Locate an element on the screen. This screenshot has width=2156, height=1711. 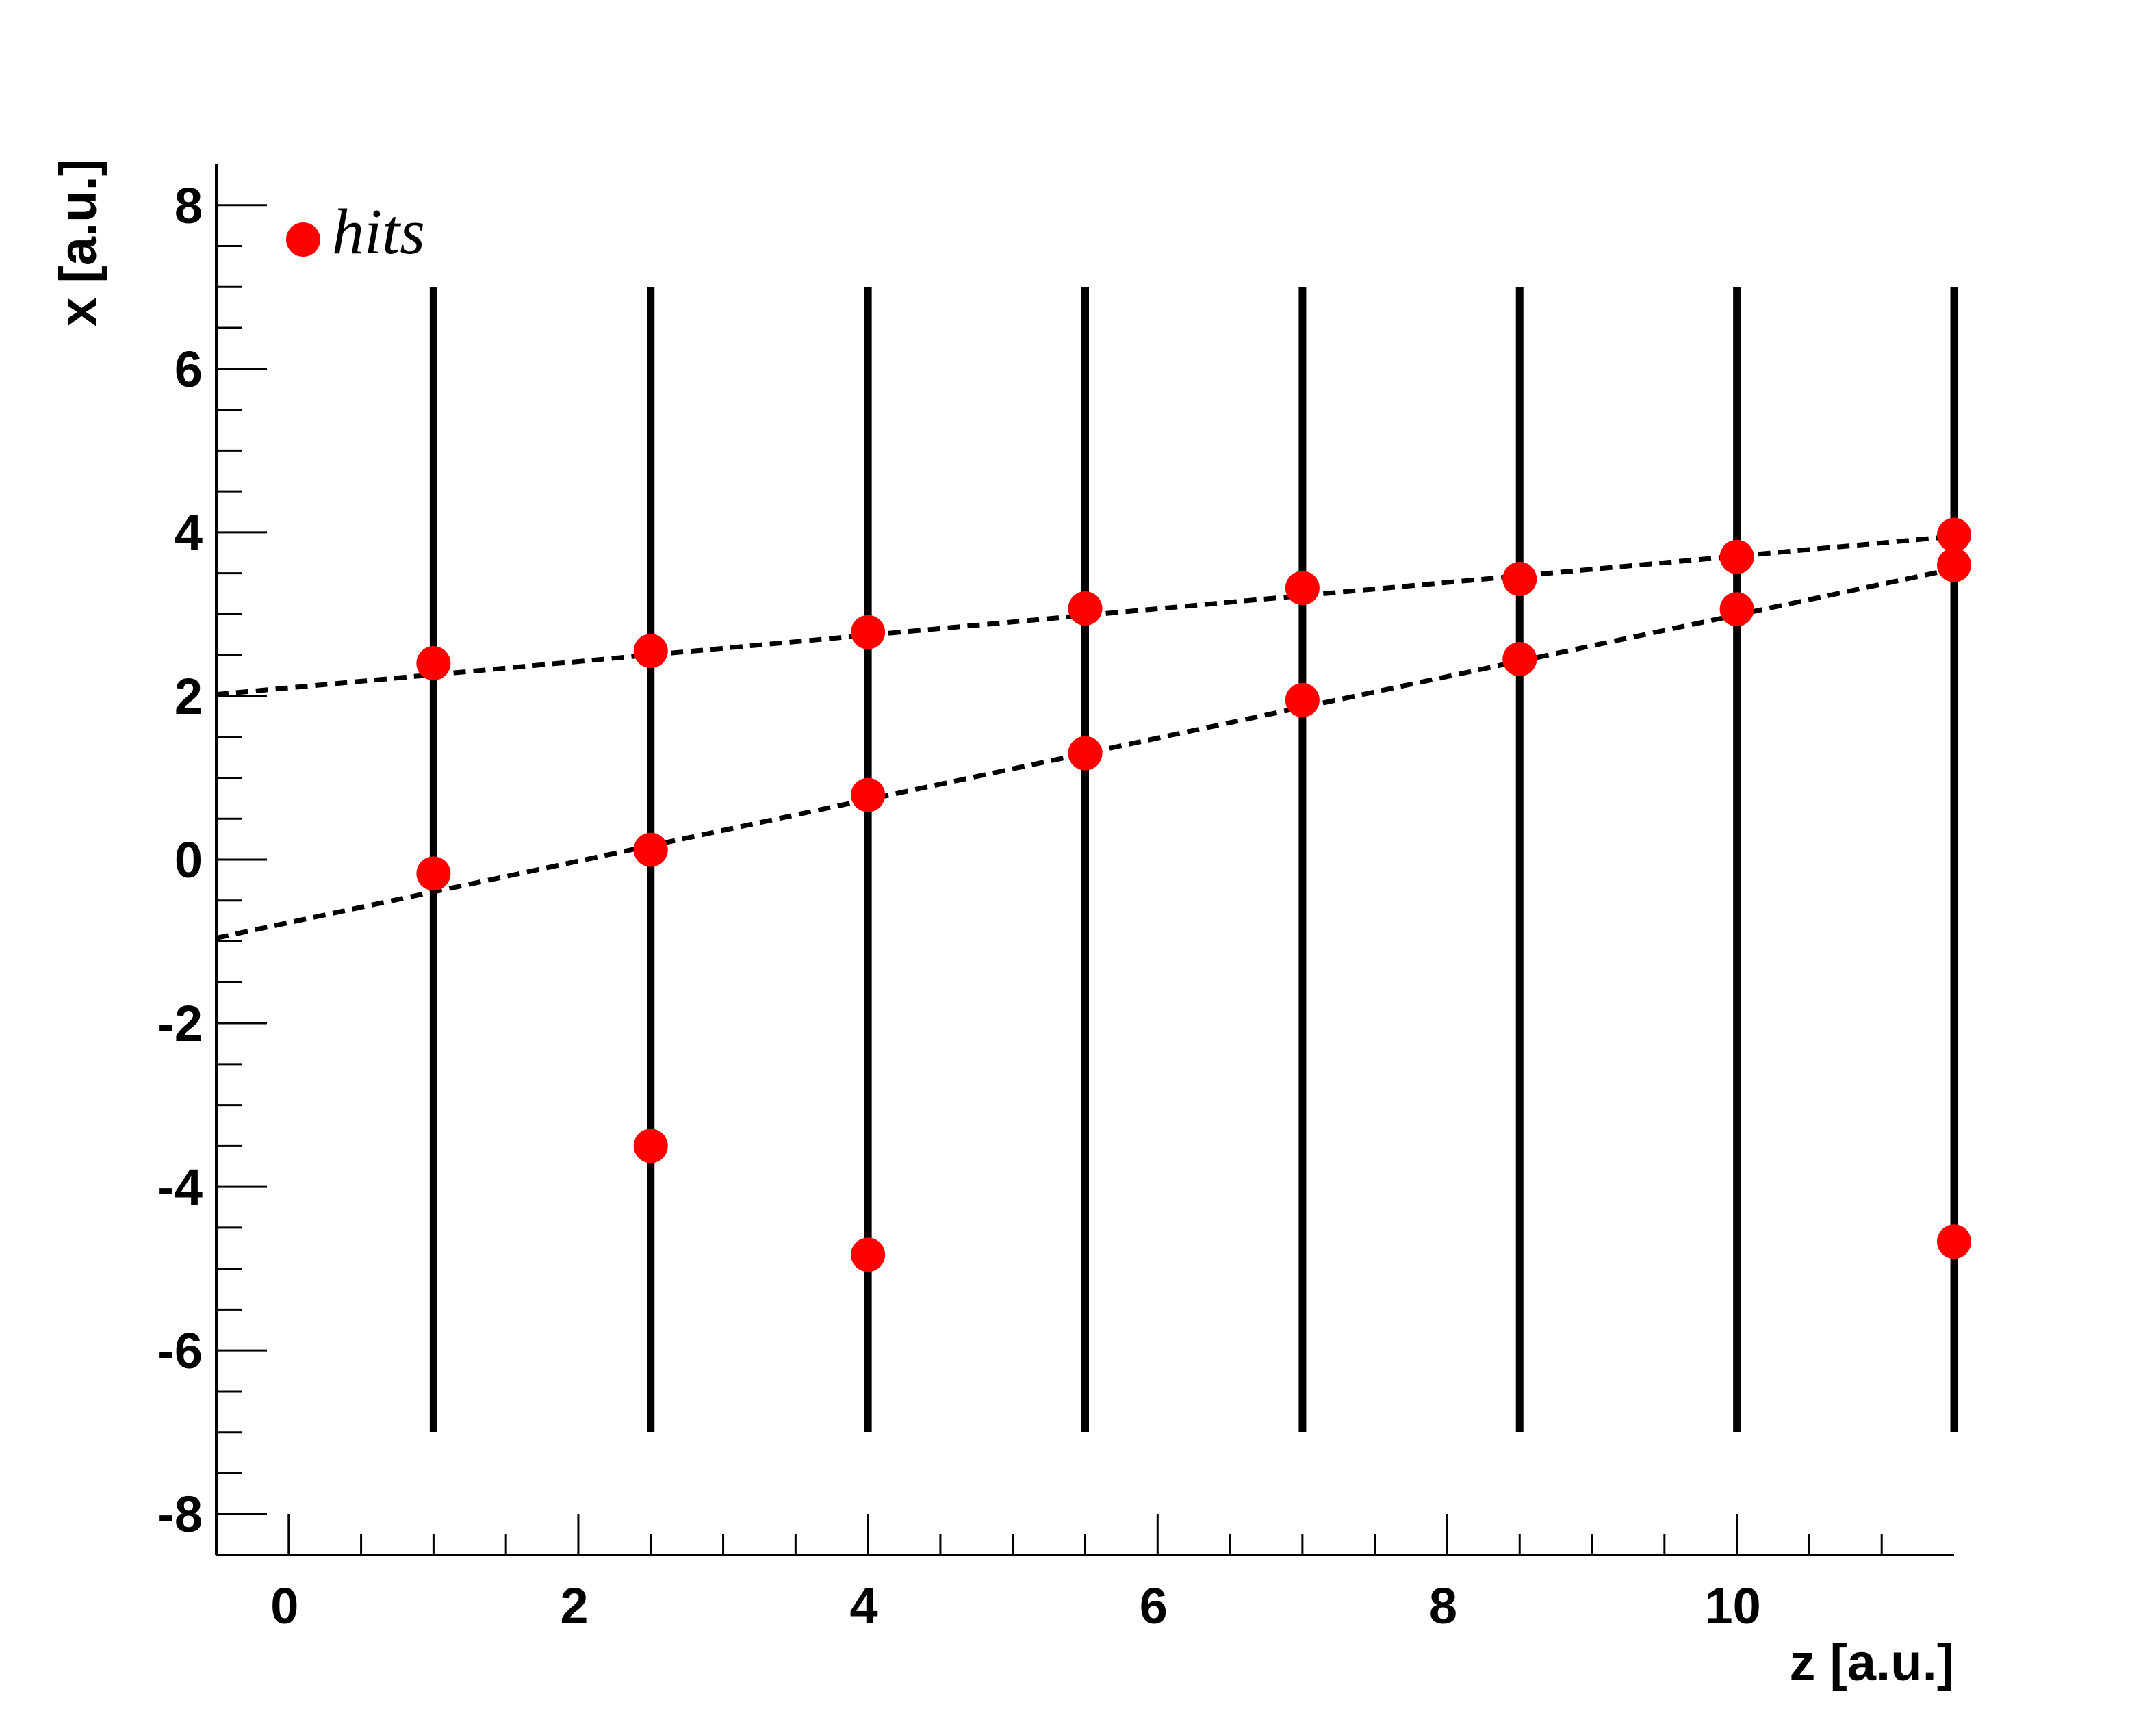
y-tick-label: 6 is located at coordinates (189, 369).